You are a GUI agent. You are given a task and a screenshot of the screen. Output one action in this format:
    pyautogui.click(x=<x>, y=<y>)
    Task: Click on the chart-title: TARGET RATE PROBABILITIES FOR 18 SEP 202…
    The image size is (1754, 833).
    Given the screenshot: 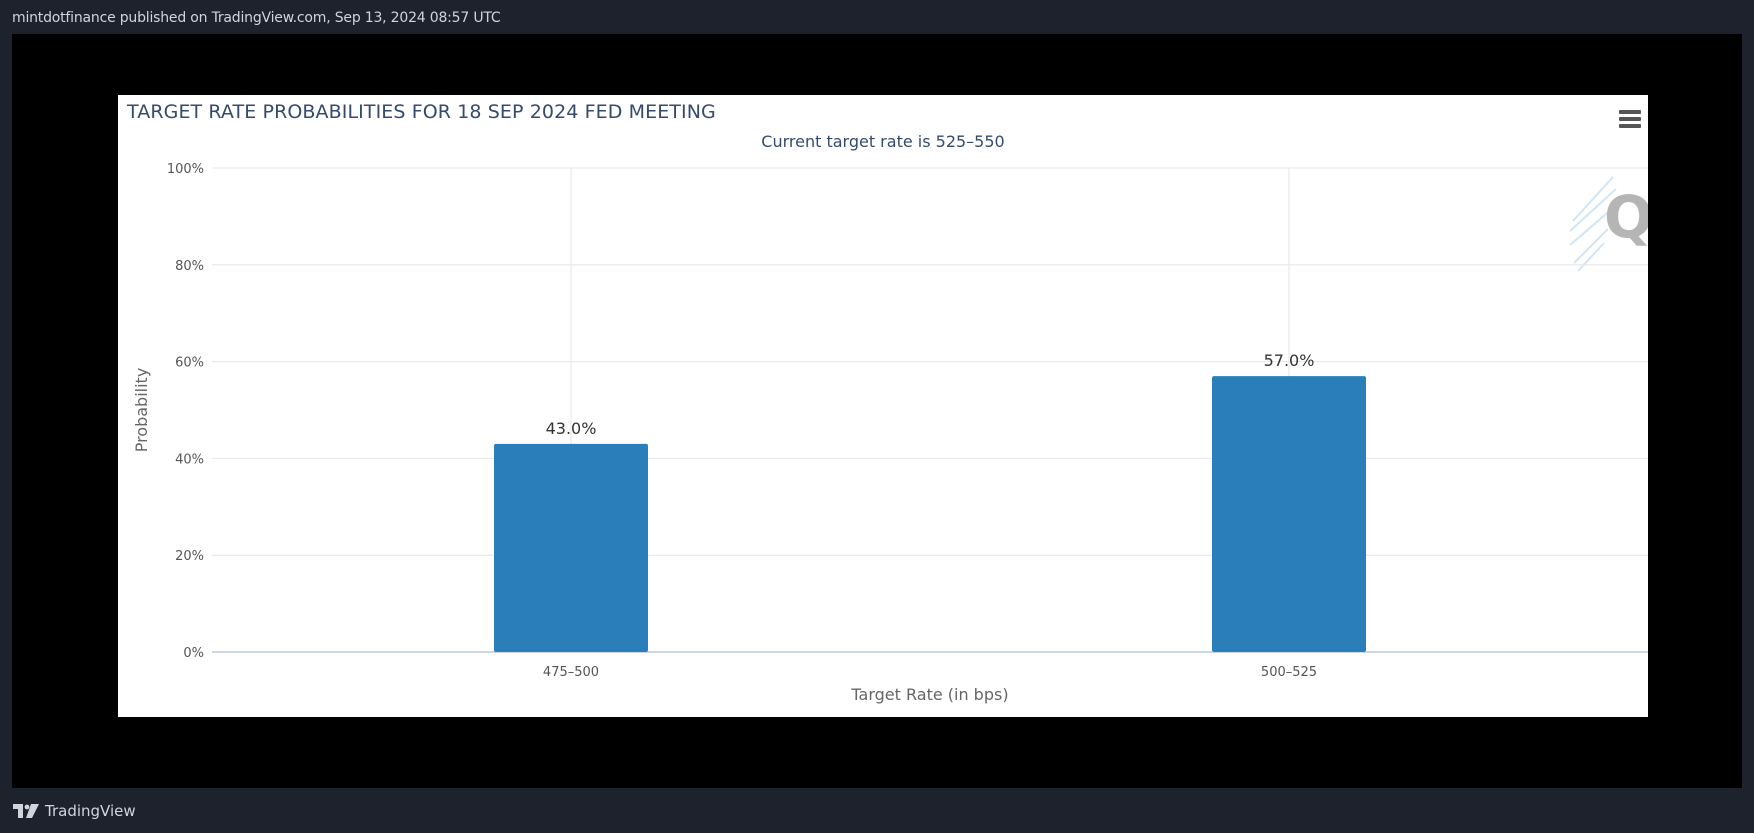 What is the action you would take?
    pyautogui.click(x=421, y=112)
    